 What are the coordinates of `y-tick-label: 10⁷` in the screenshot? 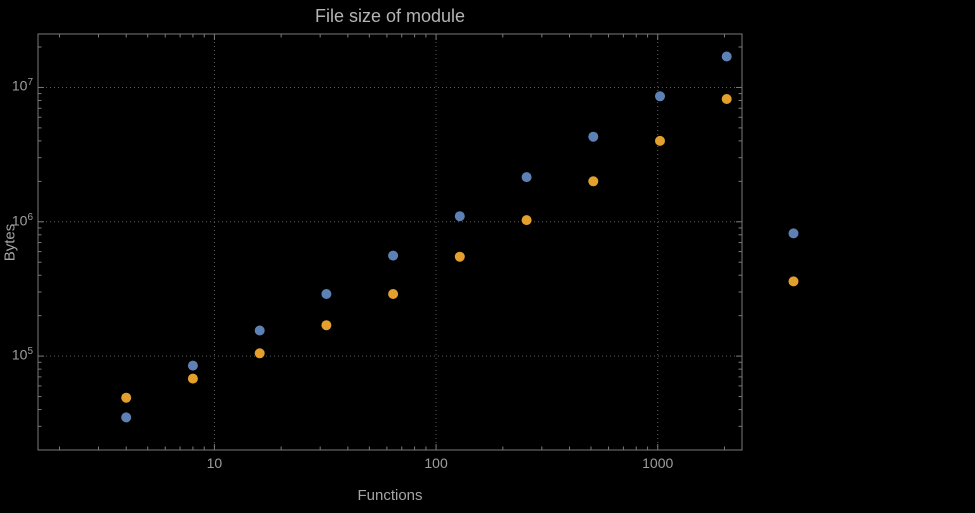 It's located at (22, 86).